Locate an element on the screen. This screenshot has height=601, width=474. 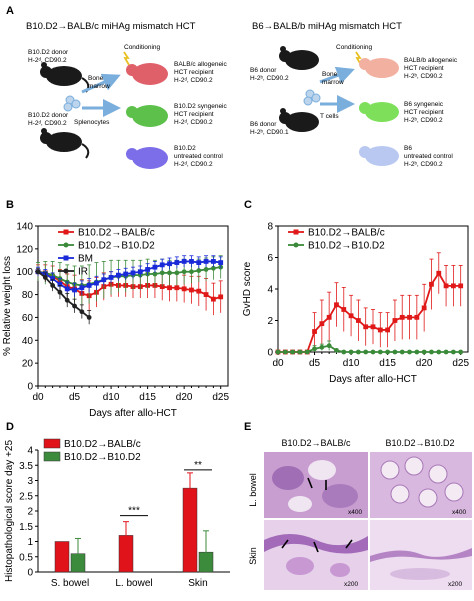
y-tick-label: 80 is located at coordinates (28, 295).